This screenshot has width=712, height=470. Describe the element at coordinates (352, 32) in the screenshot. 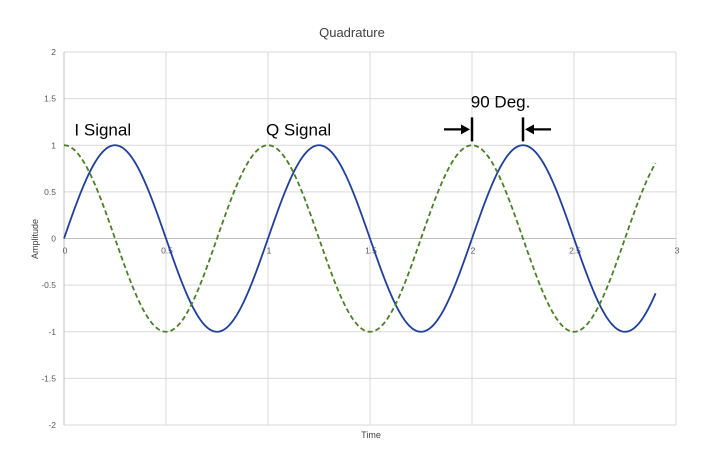

I see `chart-title: Quadrature` at that location.